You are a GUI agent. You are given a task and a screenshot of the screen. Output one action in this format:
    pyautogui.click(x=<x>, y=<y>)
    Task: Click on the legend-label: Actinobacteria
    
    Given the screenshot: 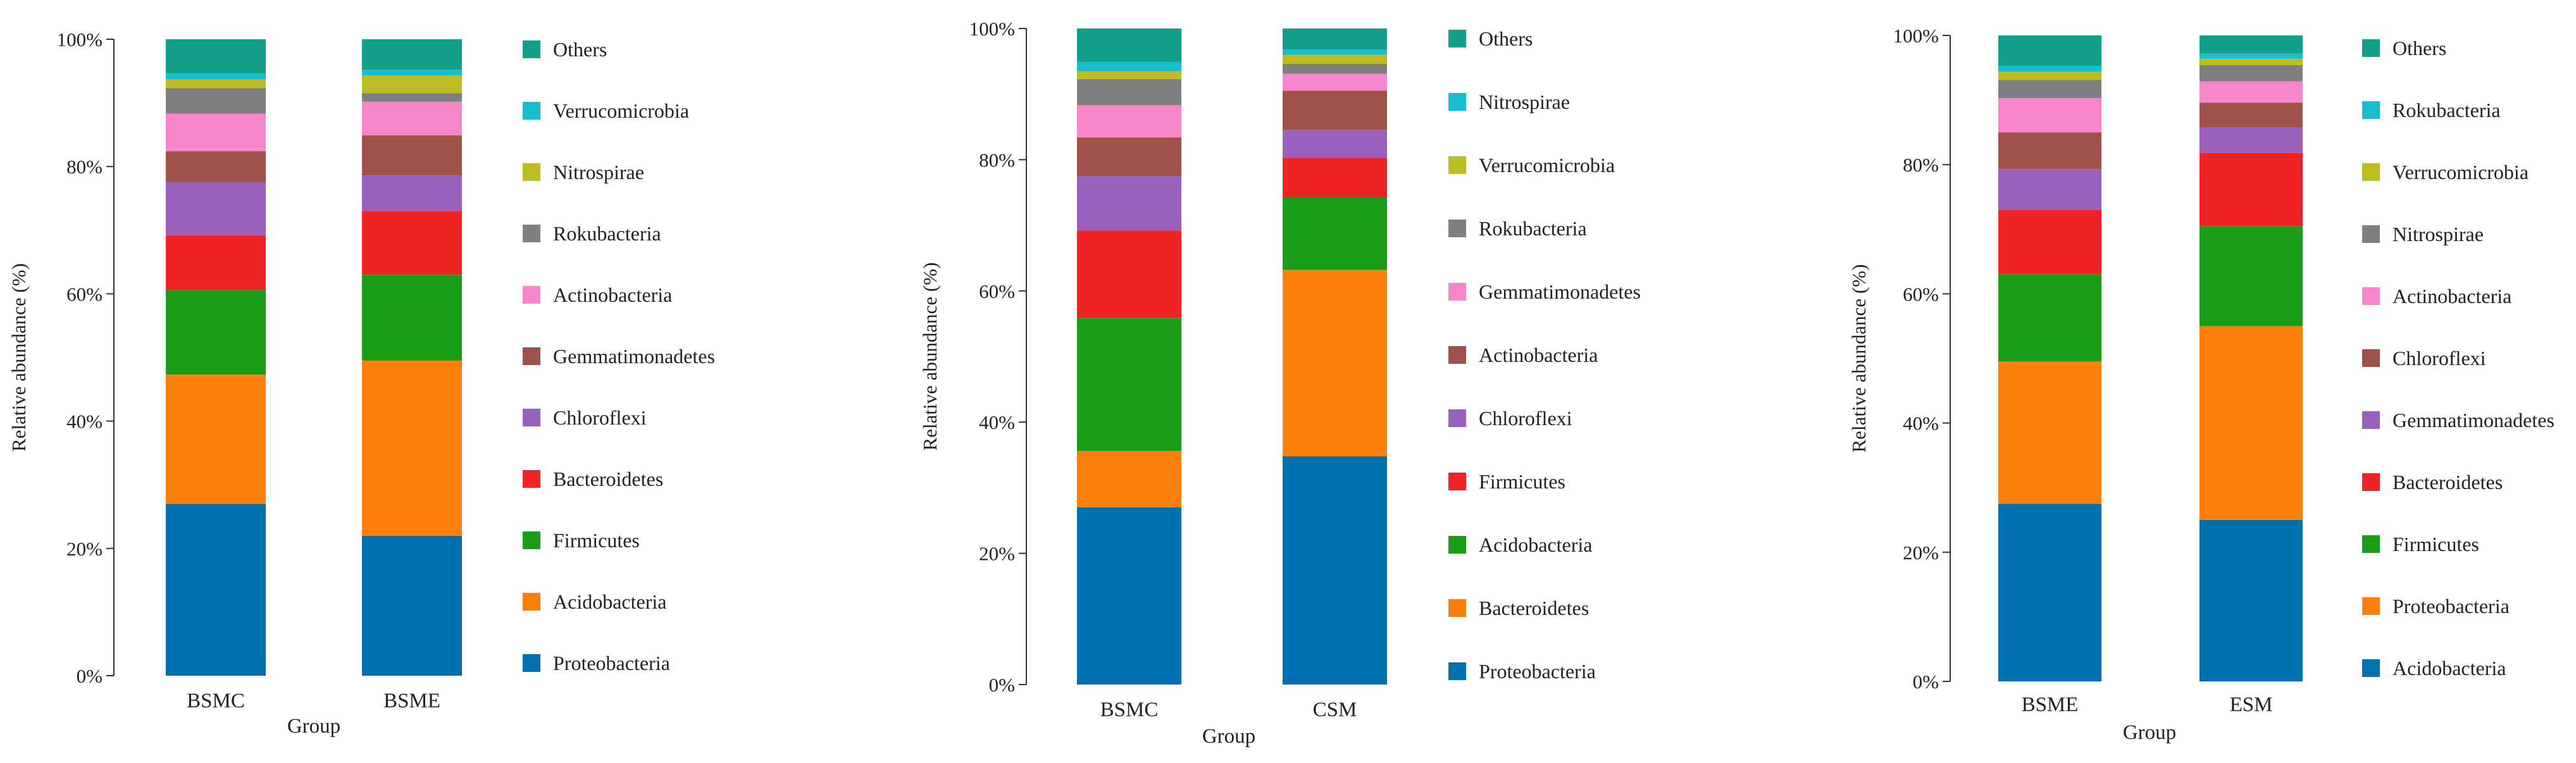 What is the action you would take?
    pyautogui.click(x=612, y=294)
    